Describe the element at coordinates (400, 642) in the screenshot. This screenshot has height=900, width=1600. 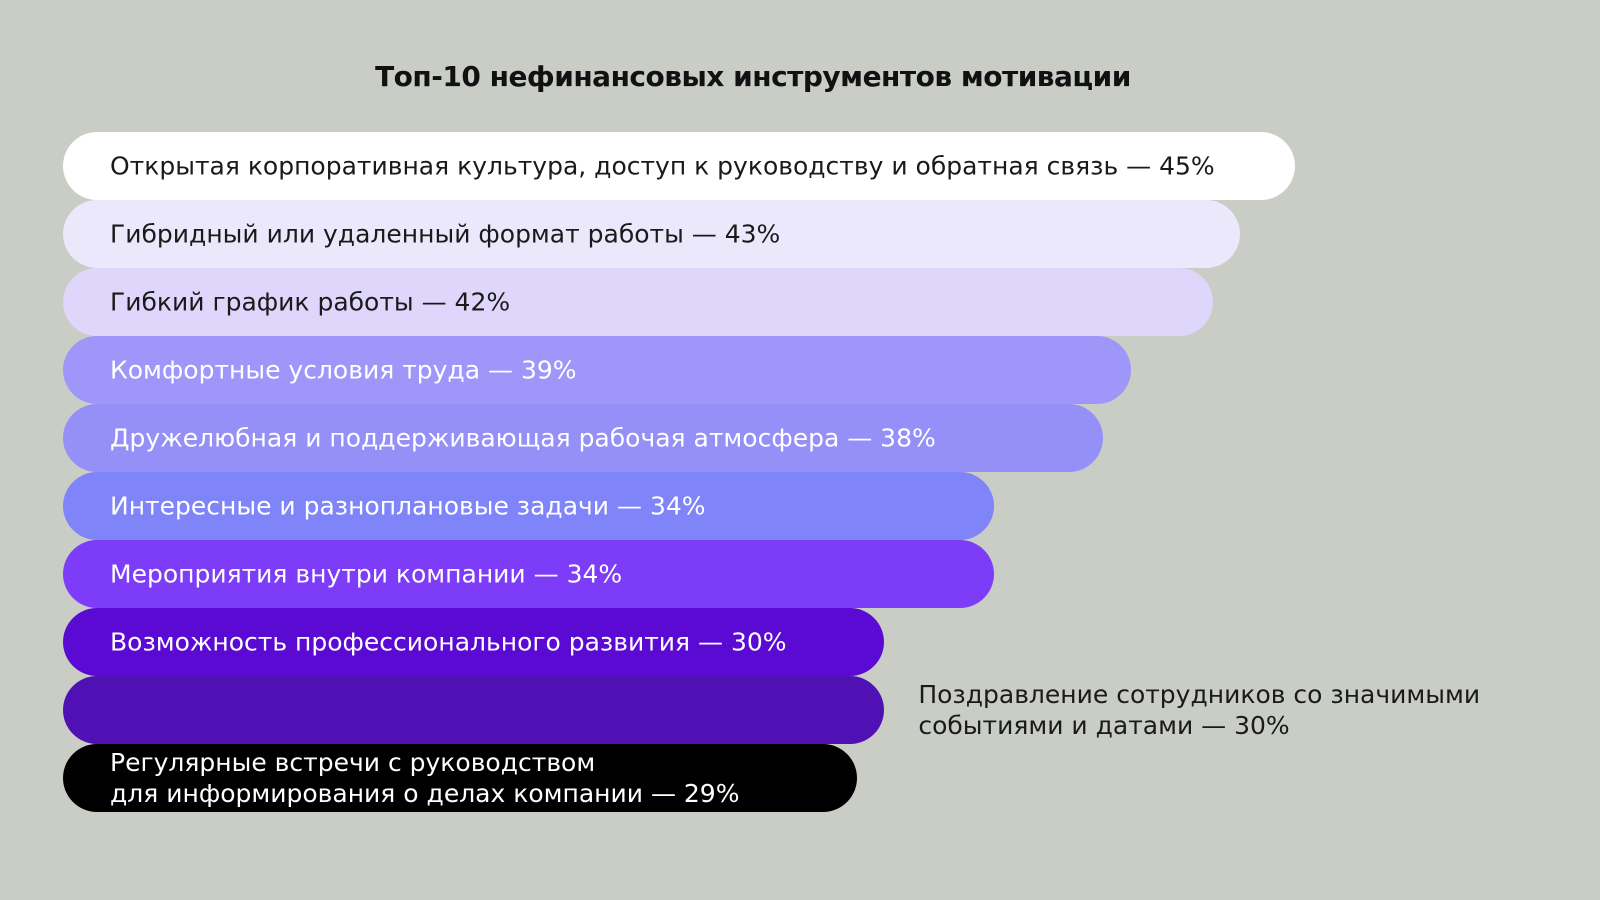
I see `category-label: Возможность профессионального развития` at that location.